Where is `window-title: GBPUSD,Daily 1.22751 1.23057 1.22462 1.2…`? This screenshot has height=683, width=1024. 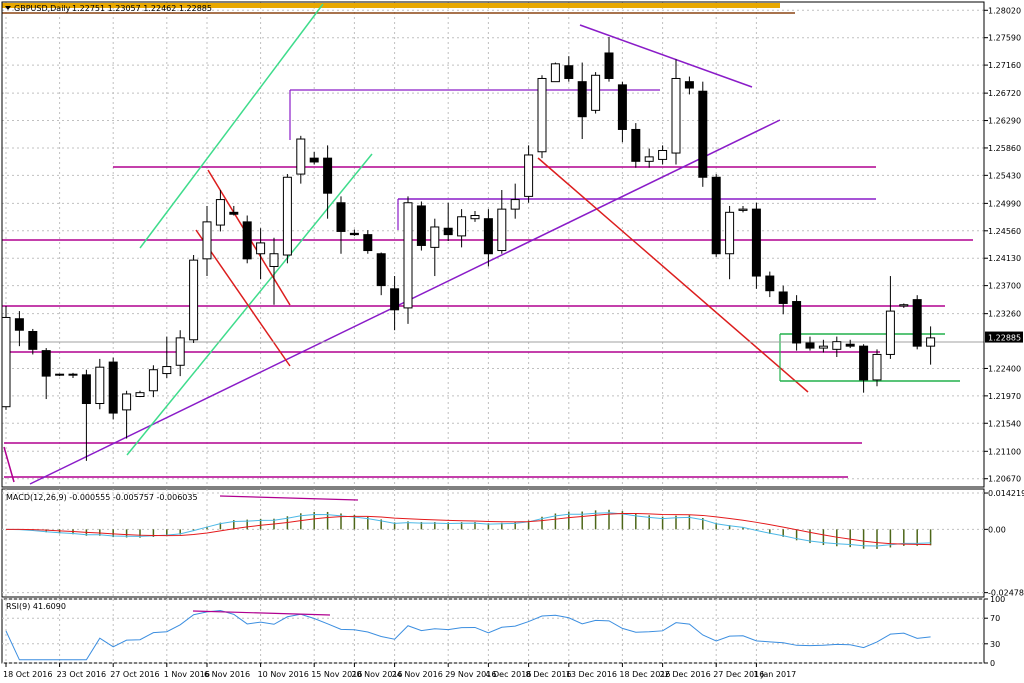
window-title: GBPUSD,Daily 1.22751 1.23057 1.22462 1.2… is located at coordinates (108, 8).